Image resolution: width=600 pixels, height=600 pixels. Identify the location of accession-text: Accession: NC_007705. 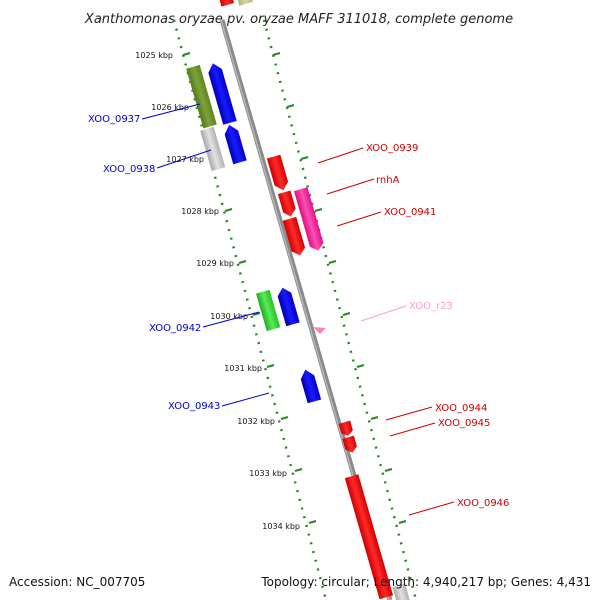
(77, 582).